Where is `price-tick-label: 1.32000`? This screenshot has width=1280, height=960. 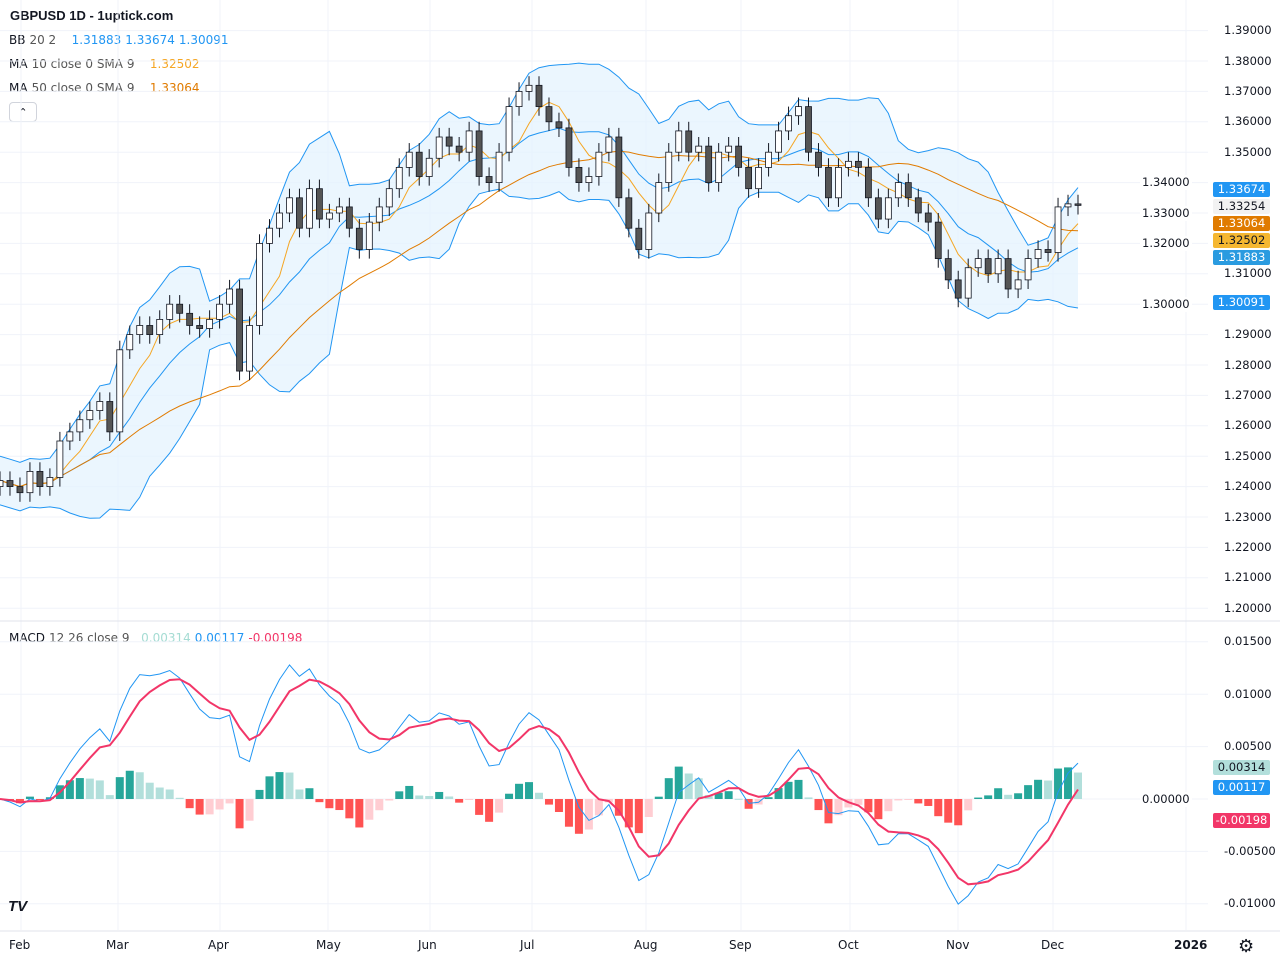 price-tick-label: 1.32000 is located at coordinates (1166, 243).